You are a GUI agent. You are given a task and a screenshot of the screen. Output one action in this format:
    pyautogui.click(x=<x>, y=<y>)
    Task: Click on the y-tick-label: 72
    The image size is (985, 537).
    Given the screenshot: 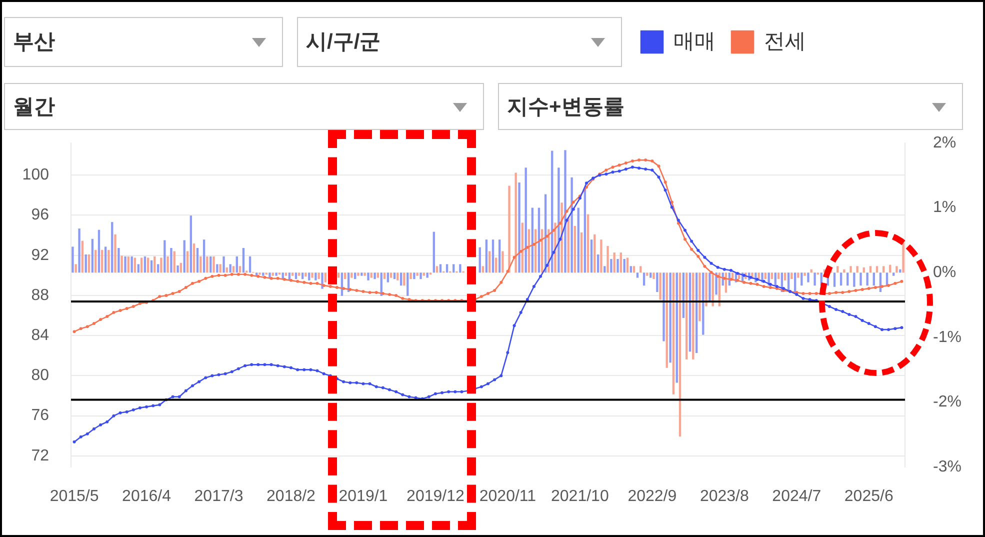 What is the action you would take?
    pyautogui.click(x=40, y=455)
    